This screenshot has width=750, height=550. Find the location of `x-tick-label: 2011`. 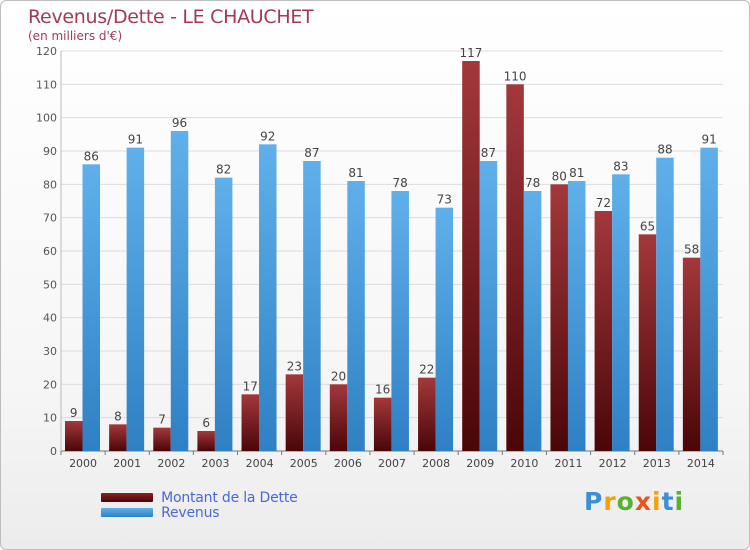

x-tick-label: 2011 is located at coordinates (569, 463).